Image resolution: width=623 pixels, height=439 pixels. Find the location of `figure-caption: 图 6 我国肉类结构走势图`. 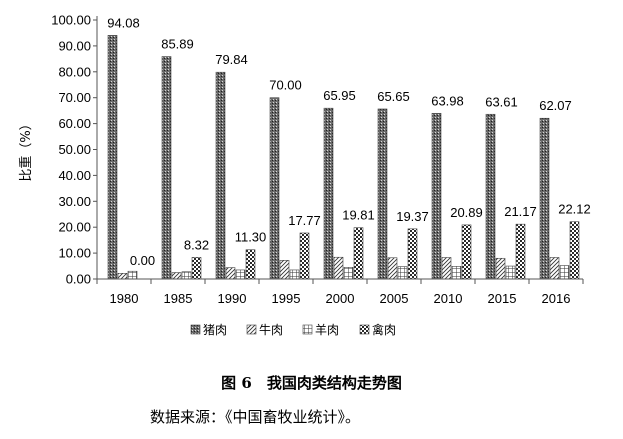

figure-caption: 图 6 我国肉类结构走势图 is located at coordinates (311, 383).